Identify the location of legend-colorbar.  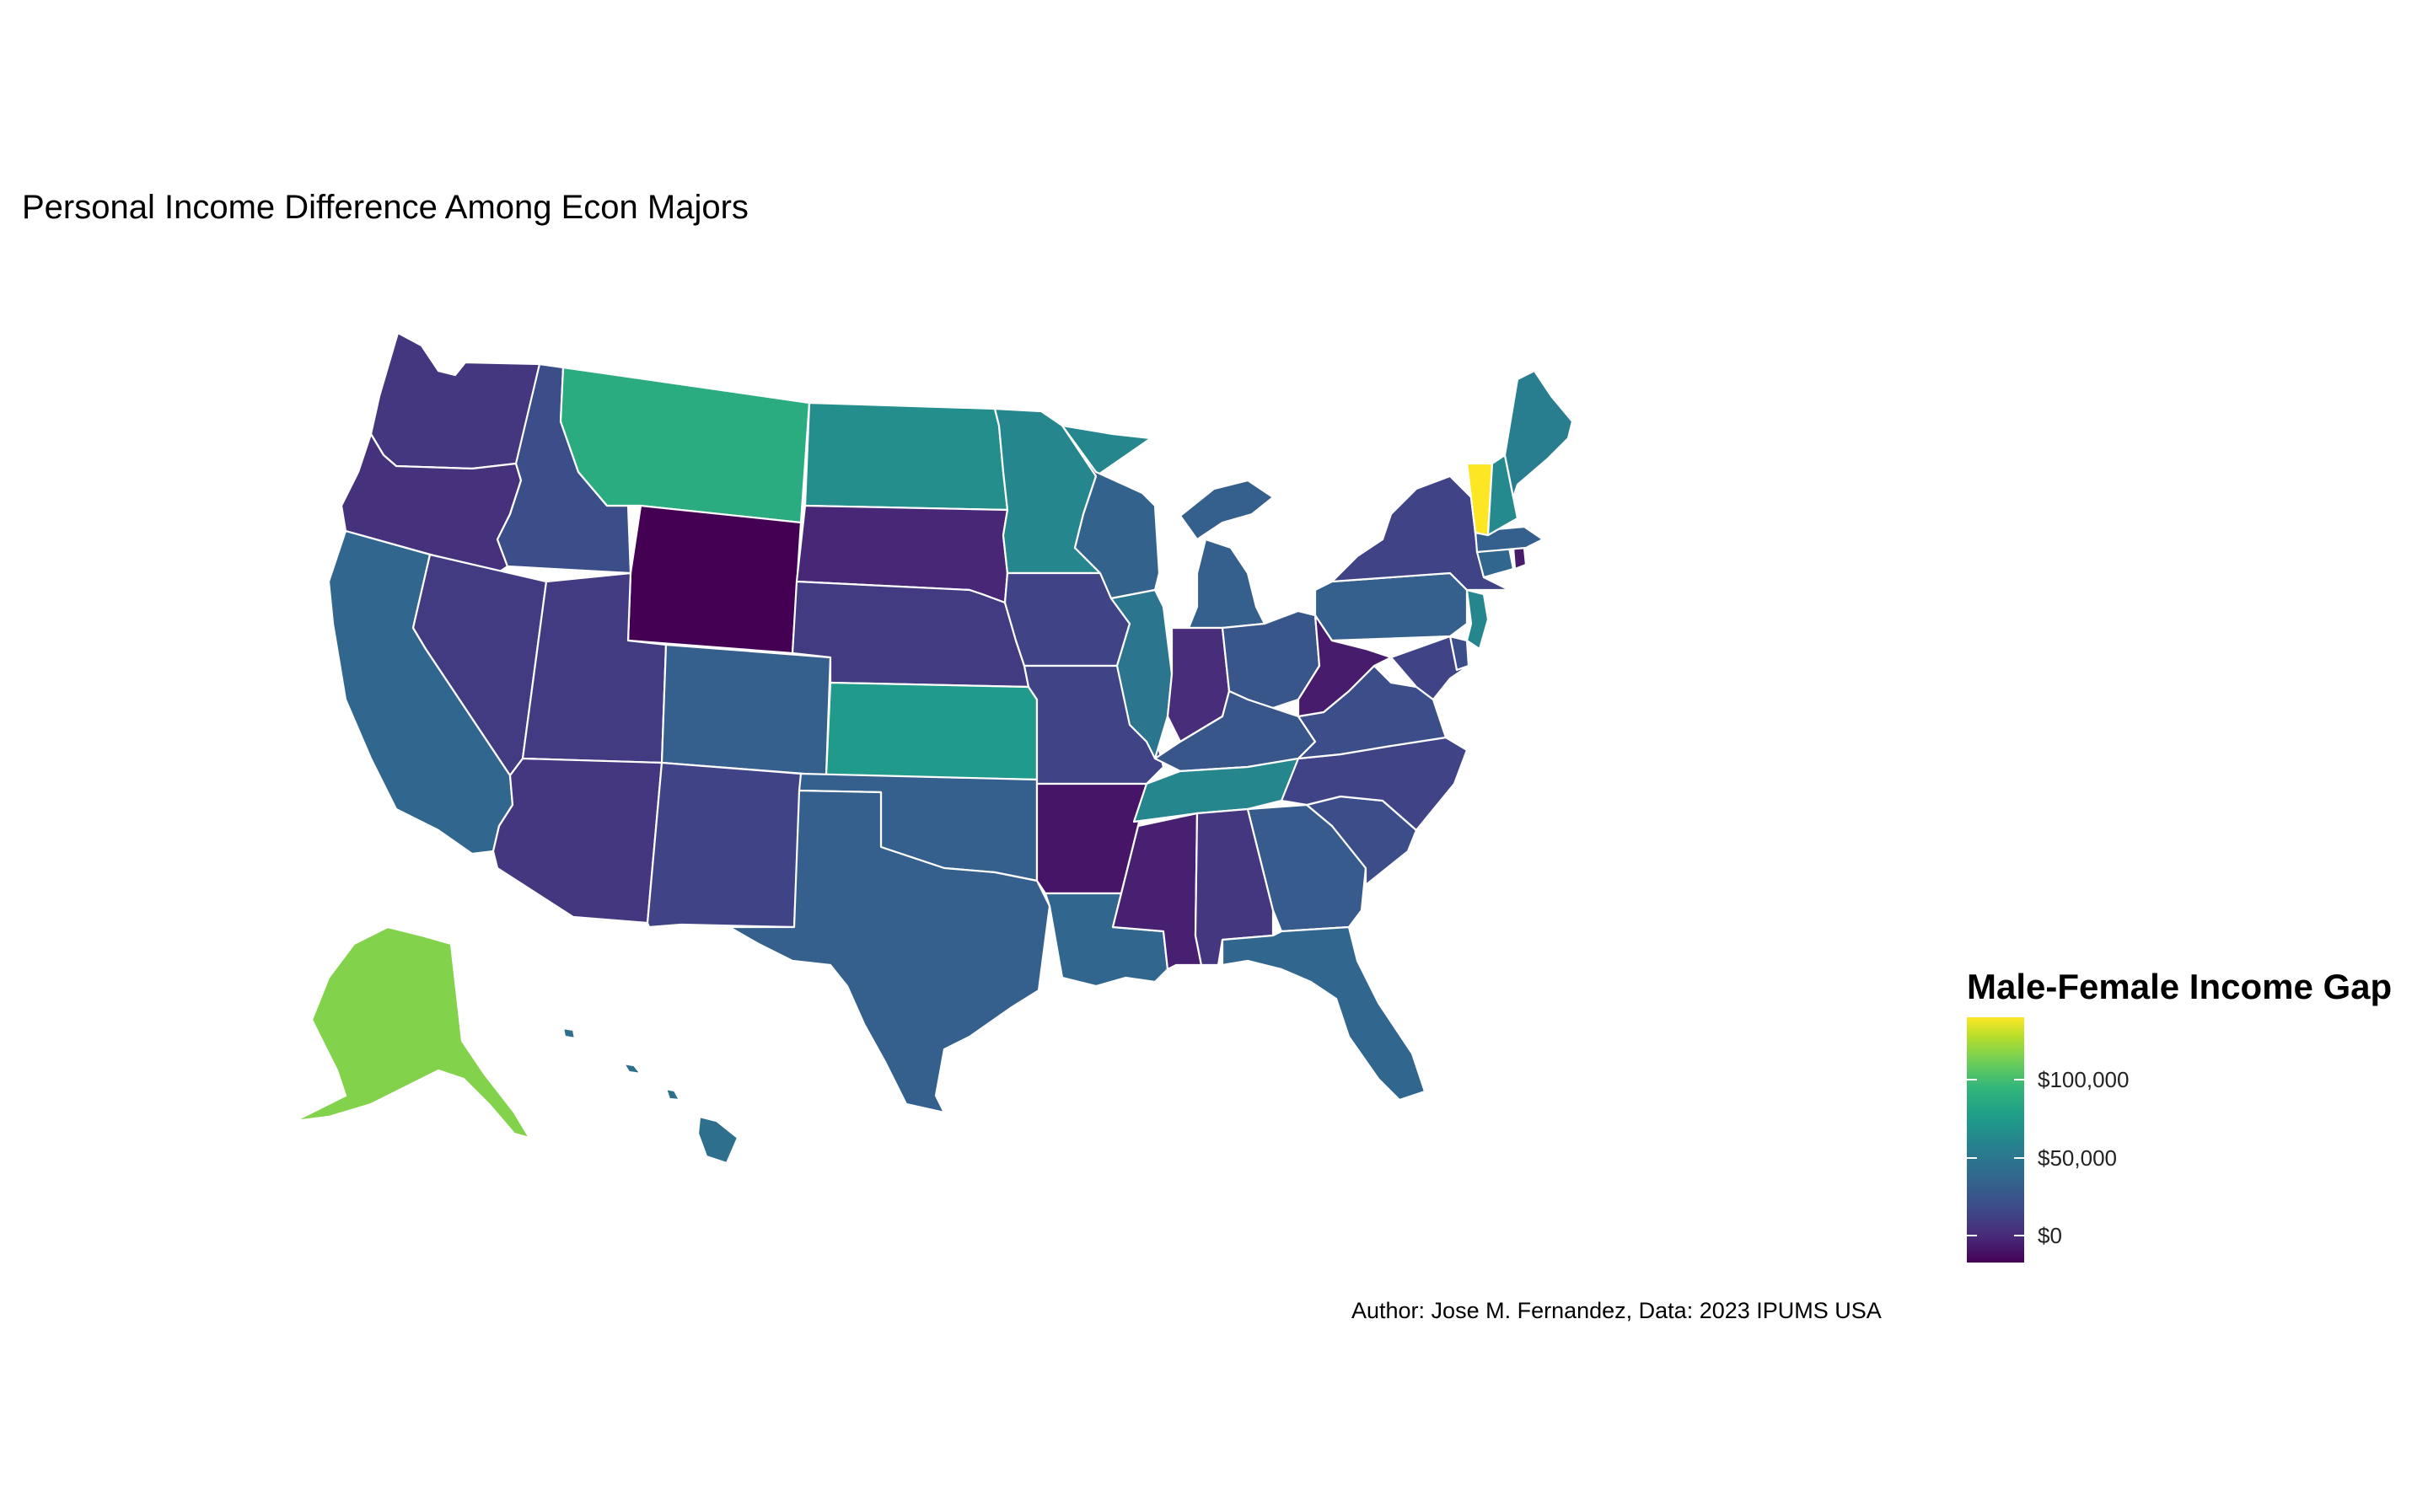
(1995, 1140).